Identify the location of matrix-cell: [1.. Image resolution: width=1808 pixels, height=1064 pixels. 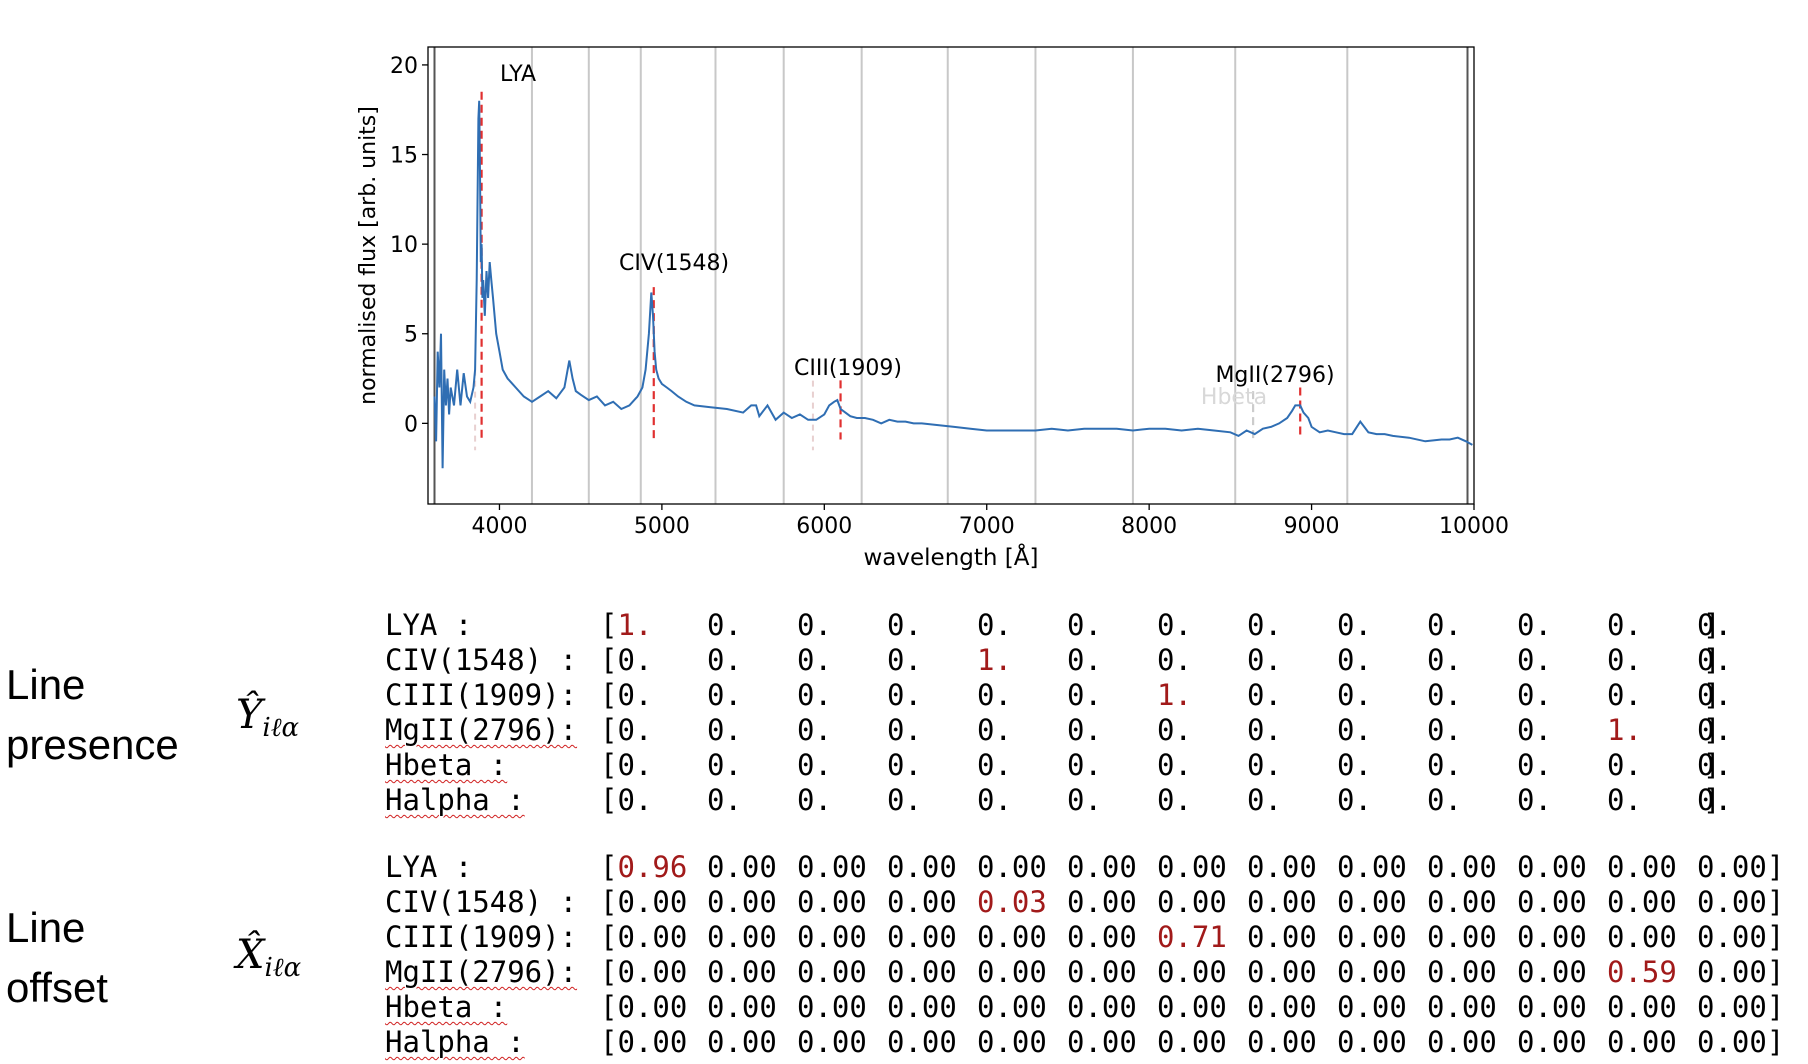
(626, 625).